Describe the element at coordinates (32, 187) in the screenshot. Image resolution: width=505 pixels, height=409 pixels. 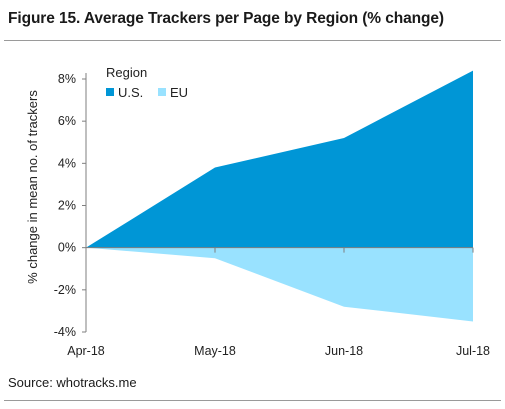
I see `y-axis-title: % change in mean no. of trackers` at that location.